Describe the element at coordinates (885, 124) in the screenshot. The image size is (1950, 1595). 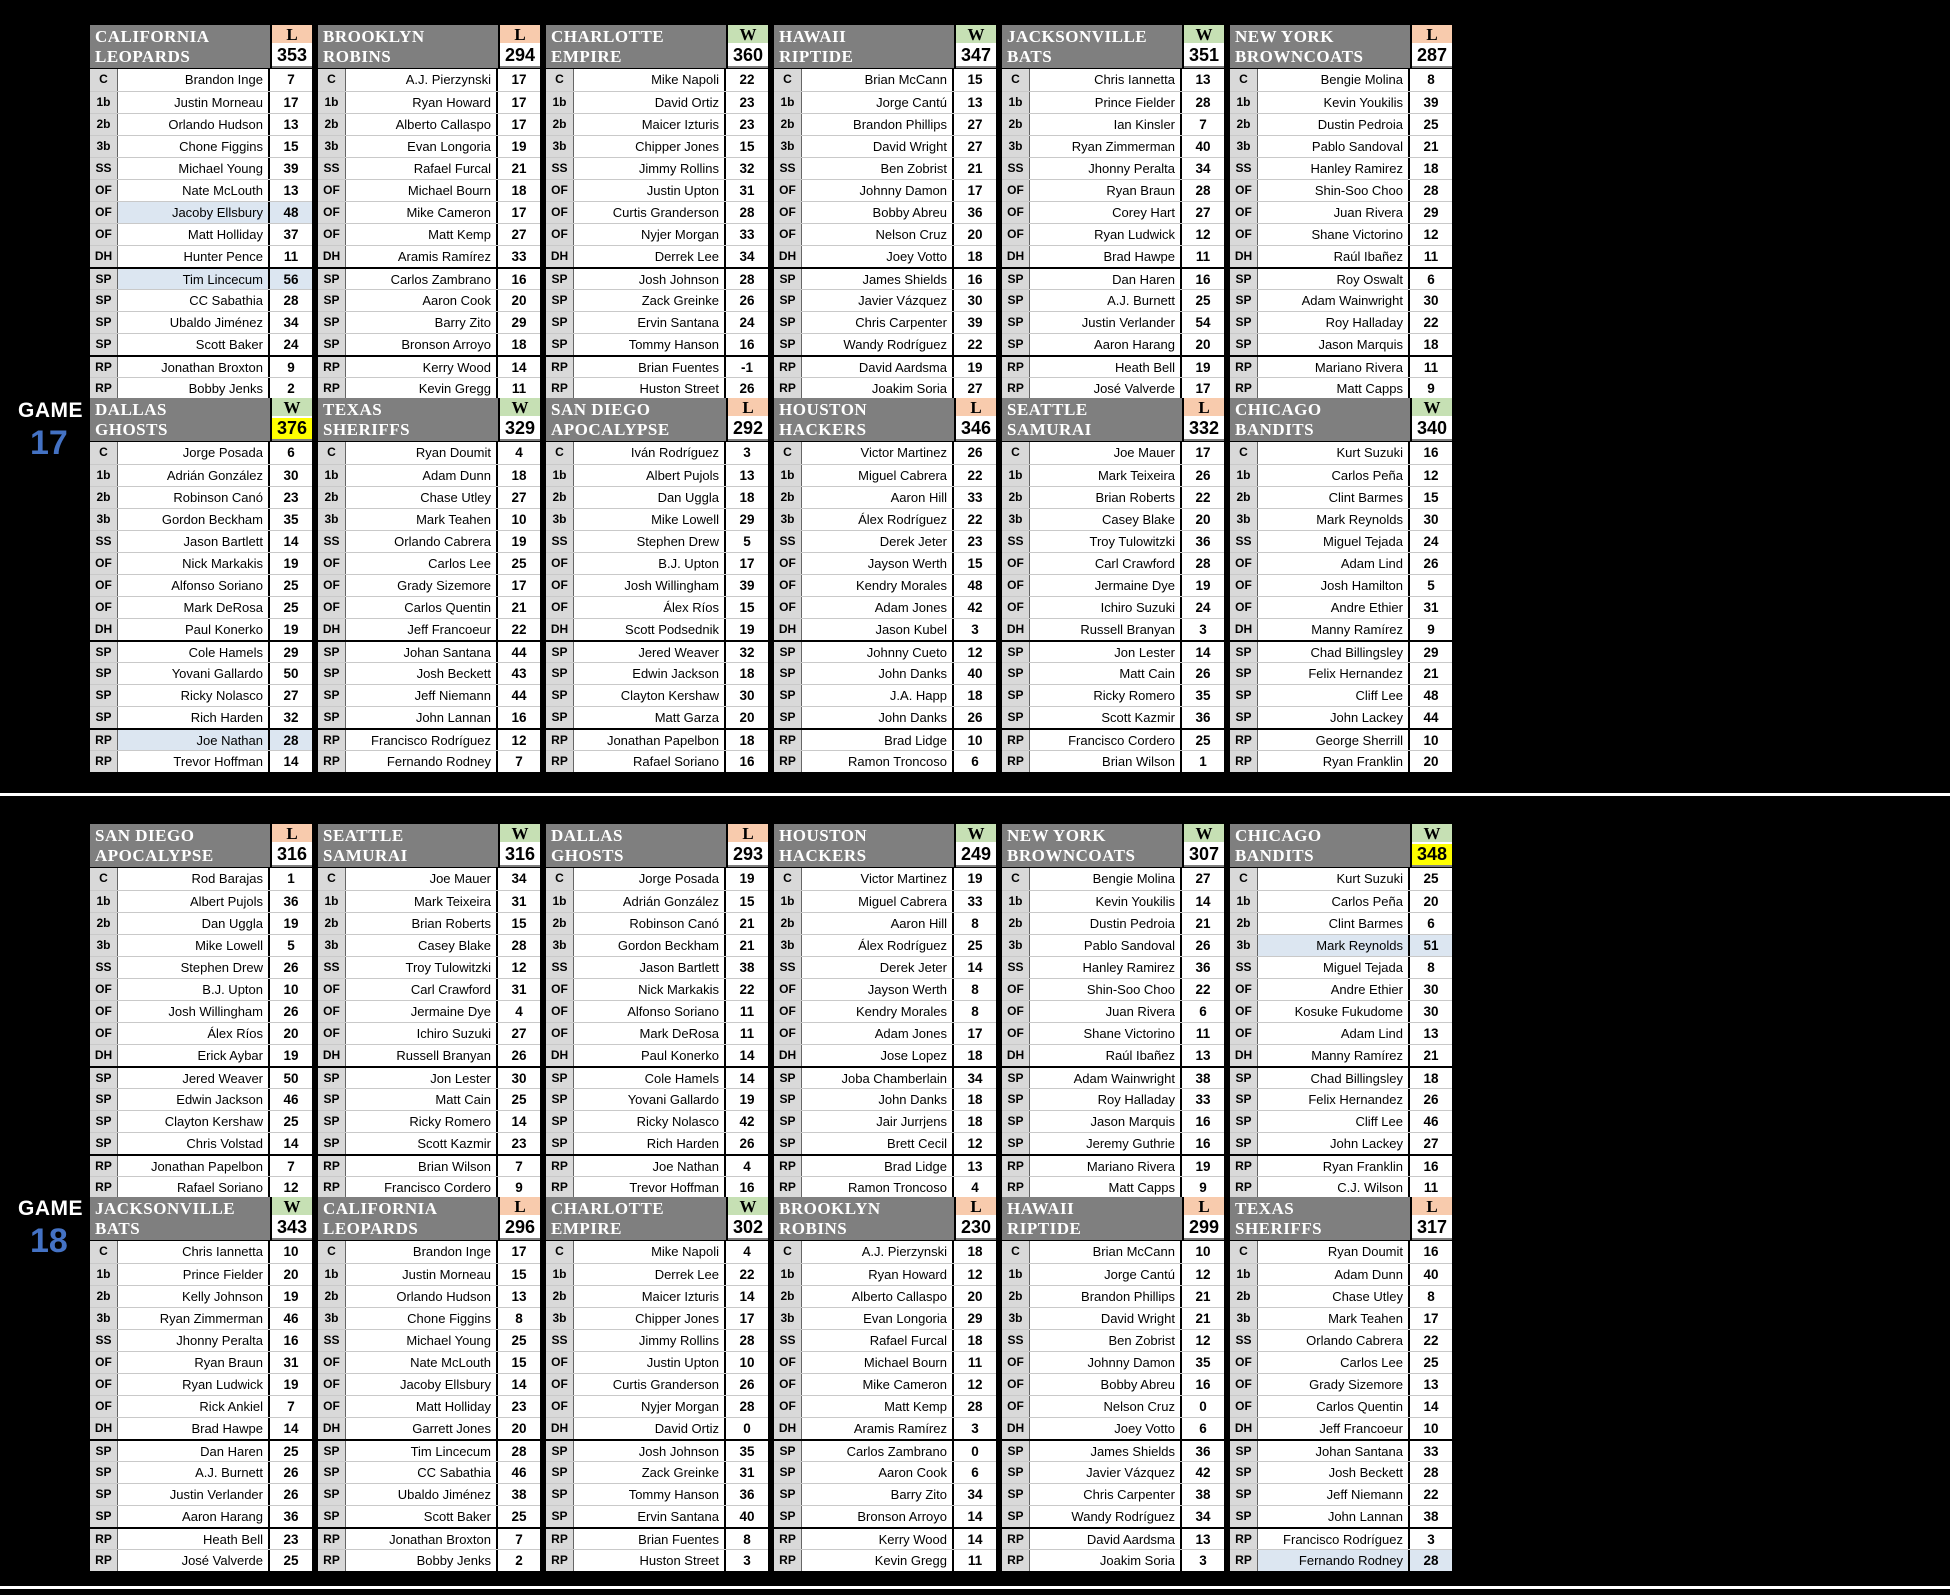
I see `player-row: 2b Brandon Phillips 27` at that location.